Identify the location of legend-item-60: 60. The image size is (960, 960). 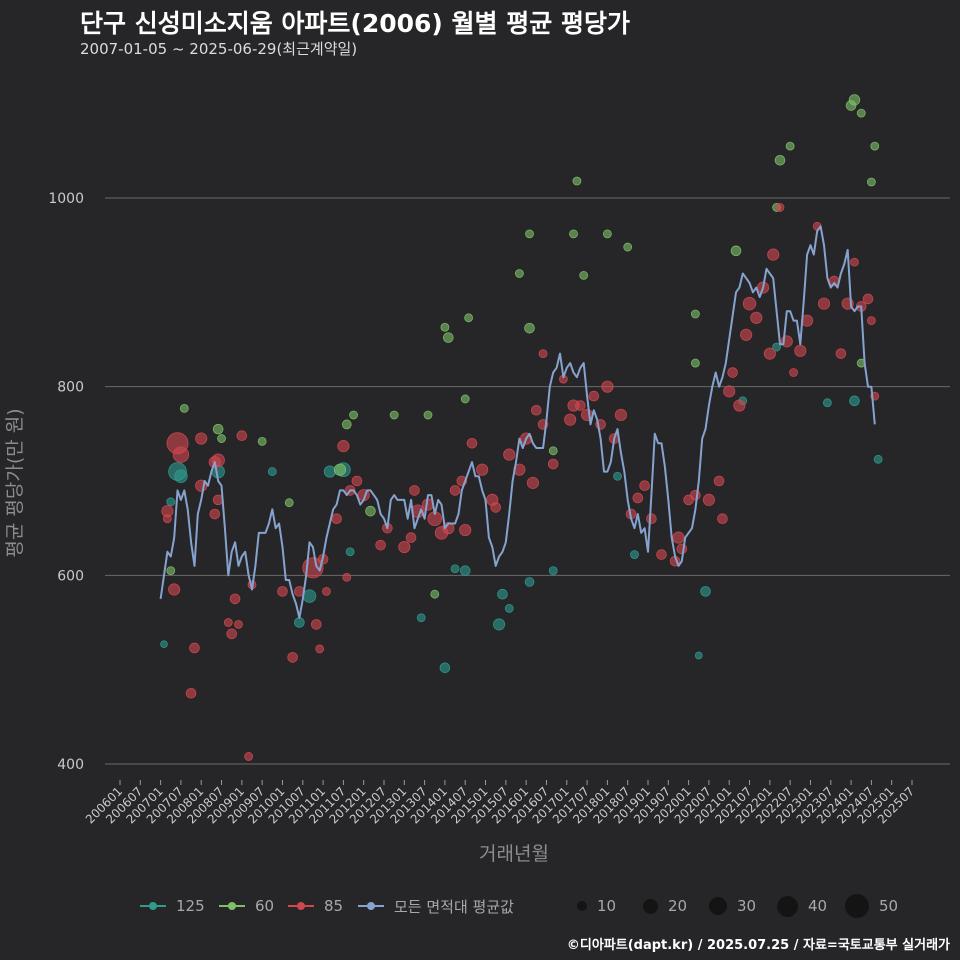
(246, 906).